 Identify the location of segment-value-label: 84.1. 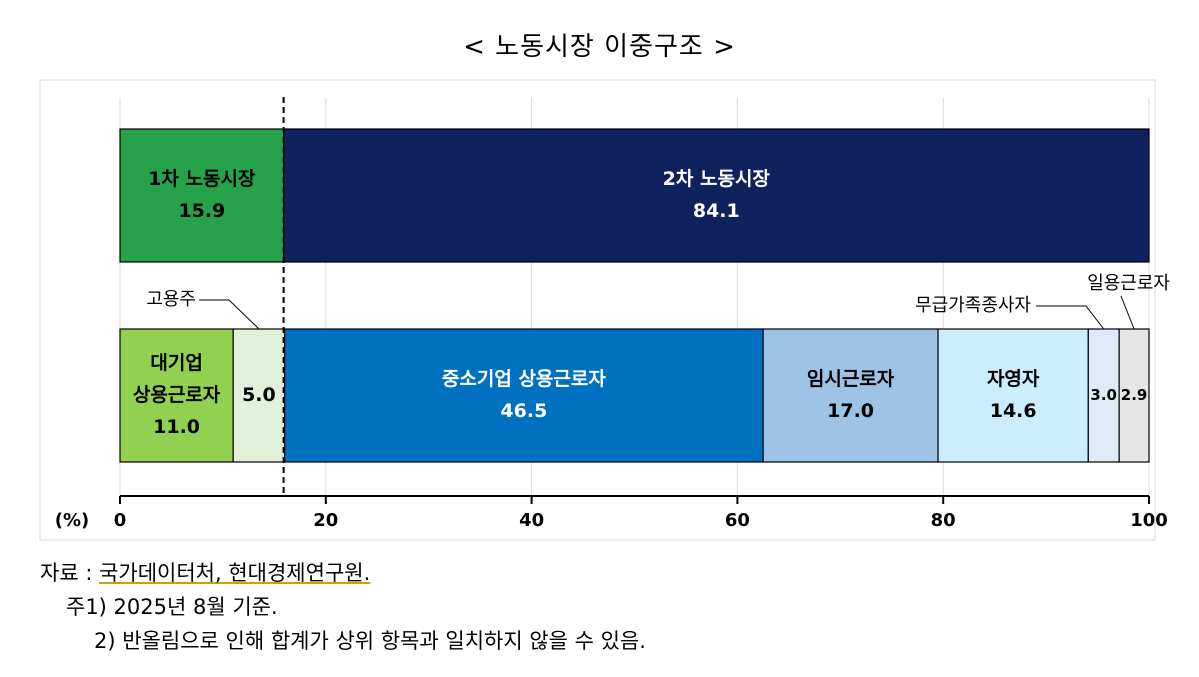
(716, 211).